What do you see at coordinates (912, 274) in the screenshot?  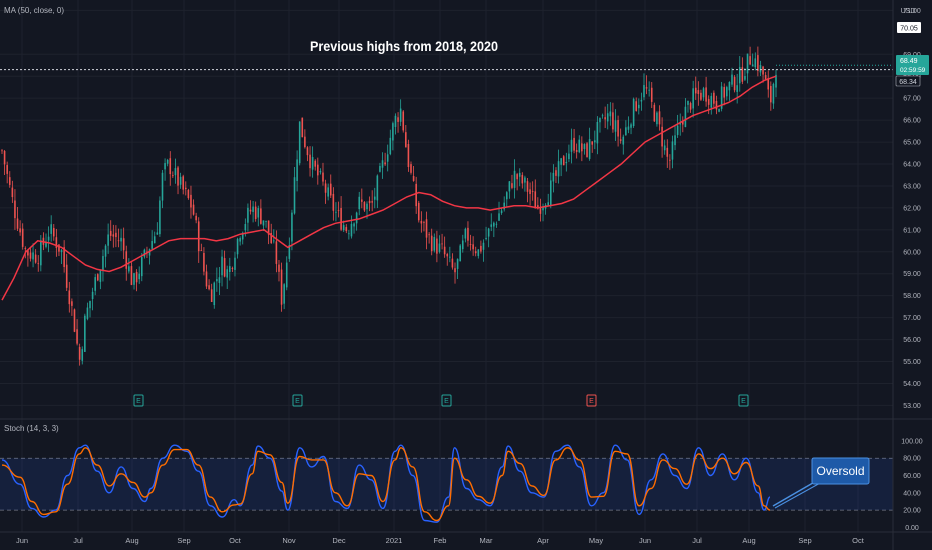 I see `price-tick-label: 59.00` at bounding box center [912, 274].